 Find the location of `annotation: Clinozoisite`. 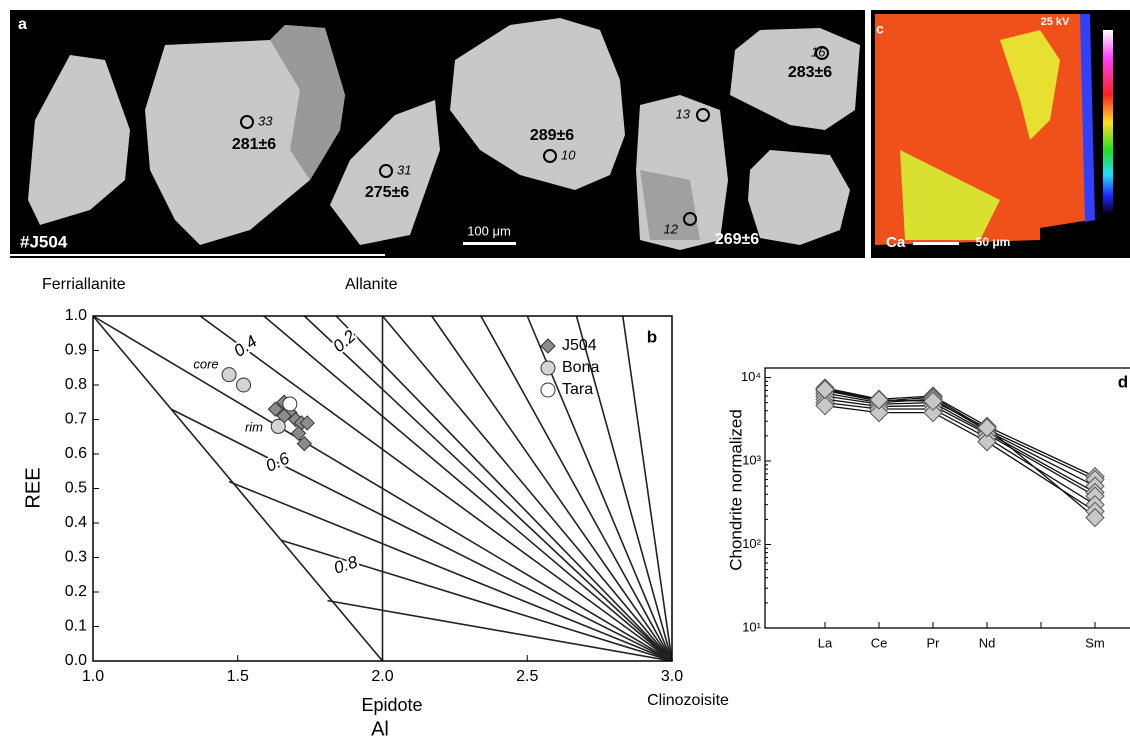

annotation: Clinozoisite is located at coordinates (688, 700).